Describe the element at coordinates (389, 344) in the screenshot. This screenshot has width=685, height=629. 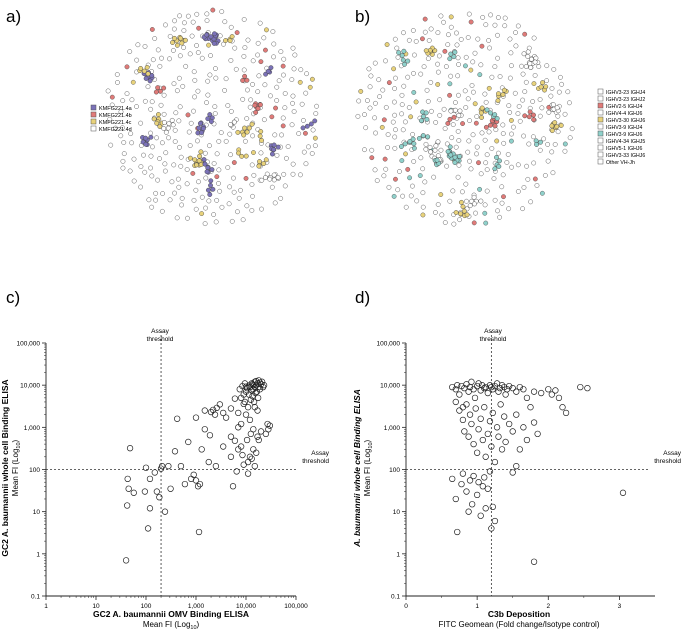
I see `chart-d-y-tick-label: 100,000` at that location.